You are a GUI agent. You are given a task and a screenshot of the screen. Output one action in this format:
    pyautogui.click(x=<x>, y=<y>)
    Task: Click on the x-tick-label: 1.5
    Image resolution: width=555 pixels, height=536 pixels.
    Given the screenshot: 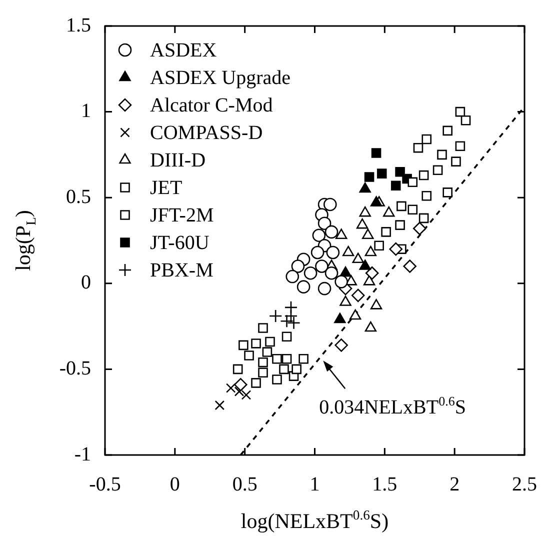 What is the action you would take?
    pyautogui.click(x=385, y=484)
    